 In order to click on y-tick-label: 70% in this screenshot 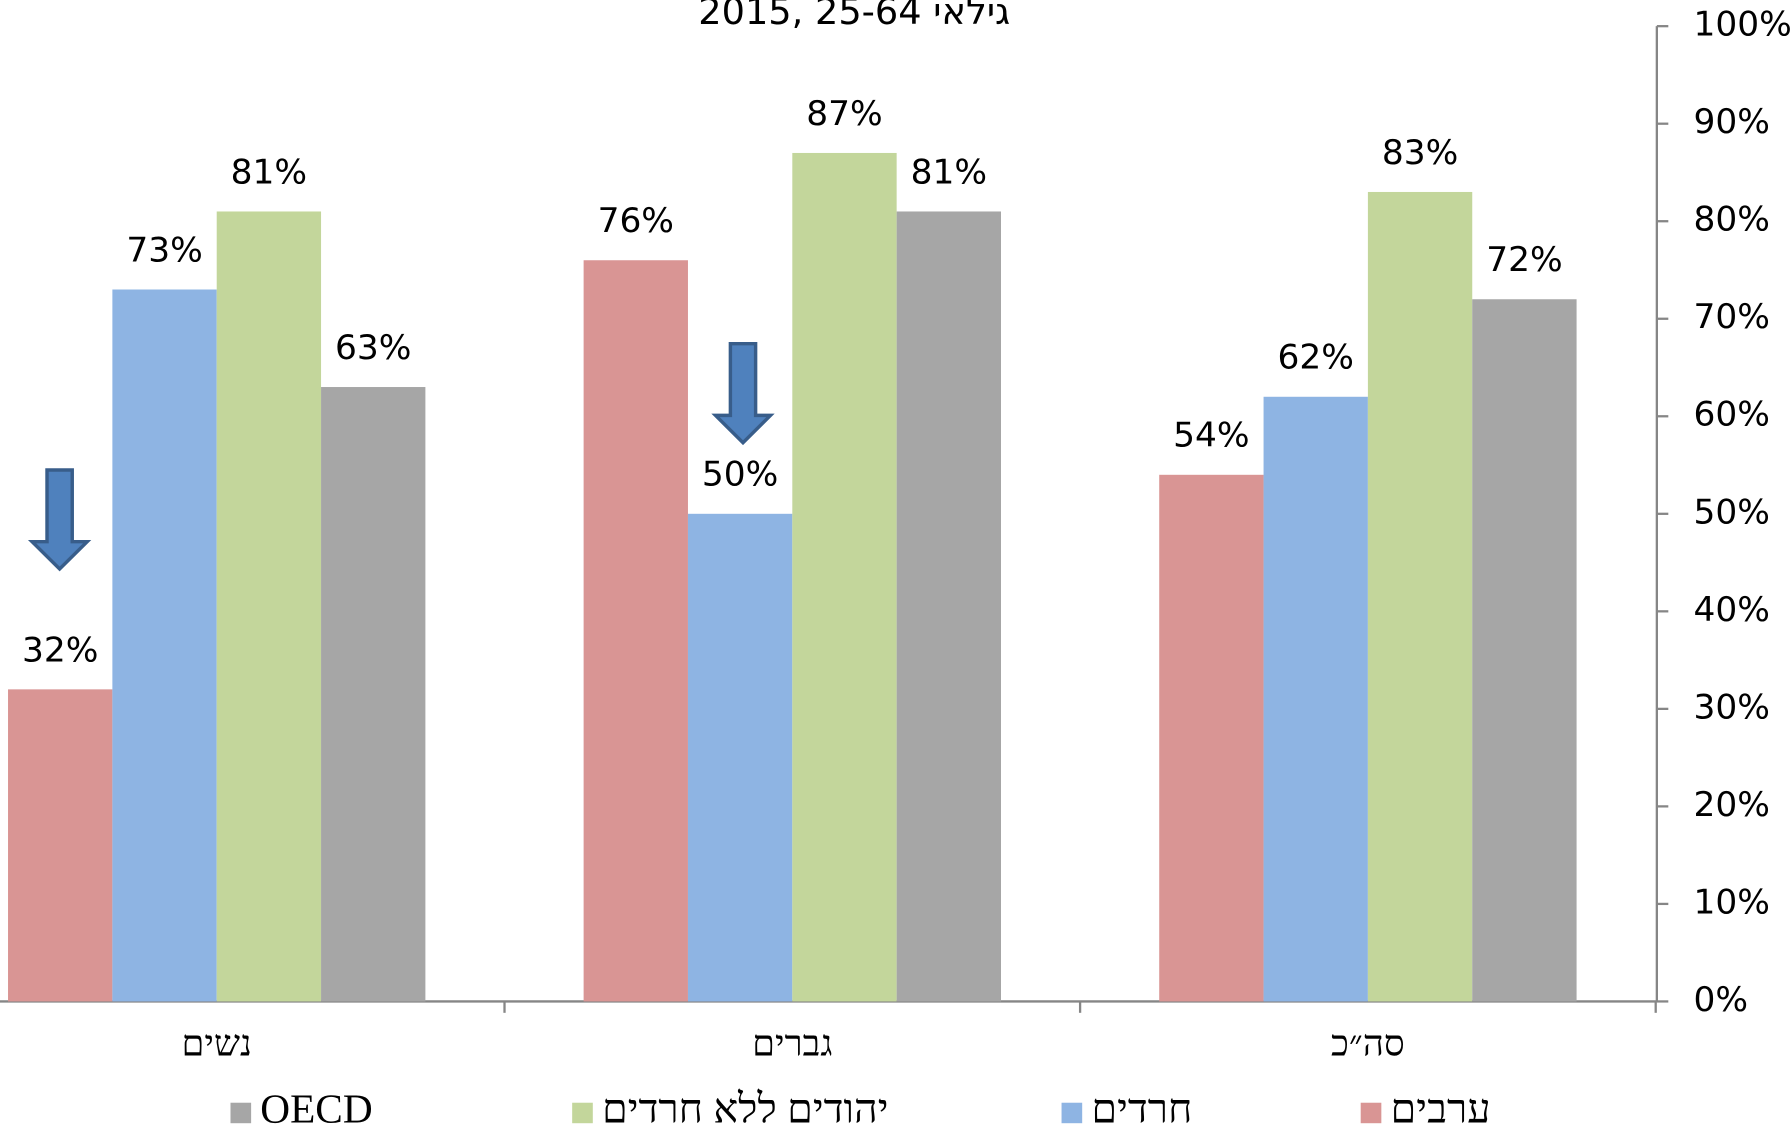, I will do `click(1732, 317)`.